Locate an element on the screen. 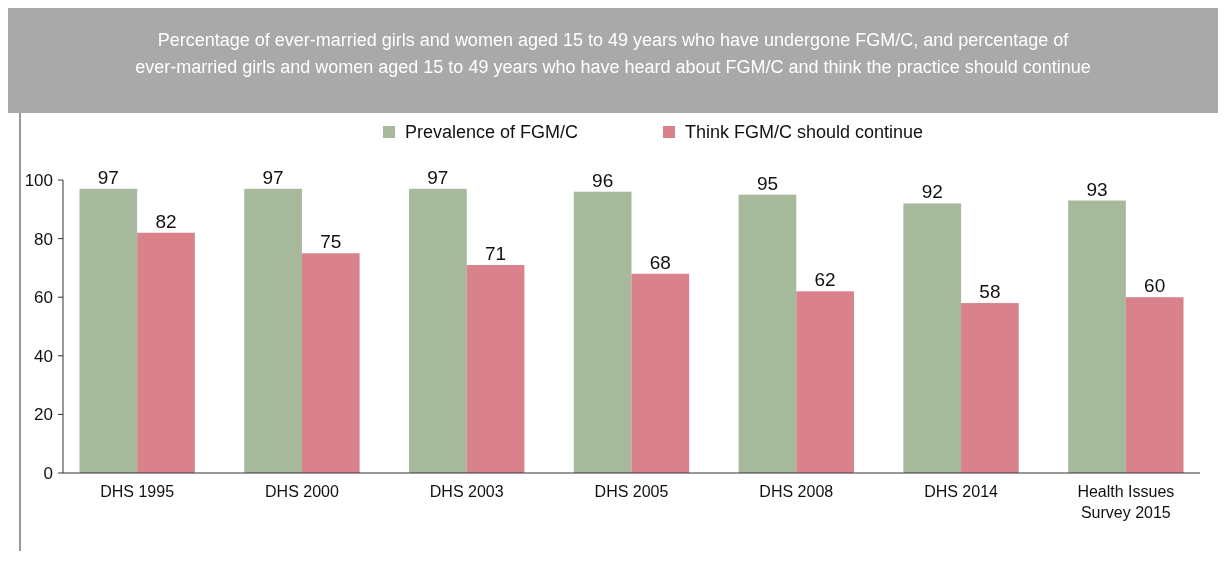 Image resolution: width=1228 pixels, height=561 pixels. data-label: 96 is located at coordinates (603, 180).